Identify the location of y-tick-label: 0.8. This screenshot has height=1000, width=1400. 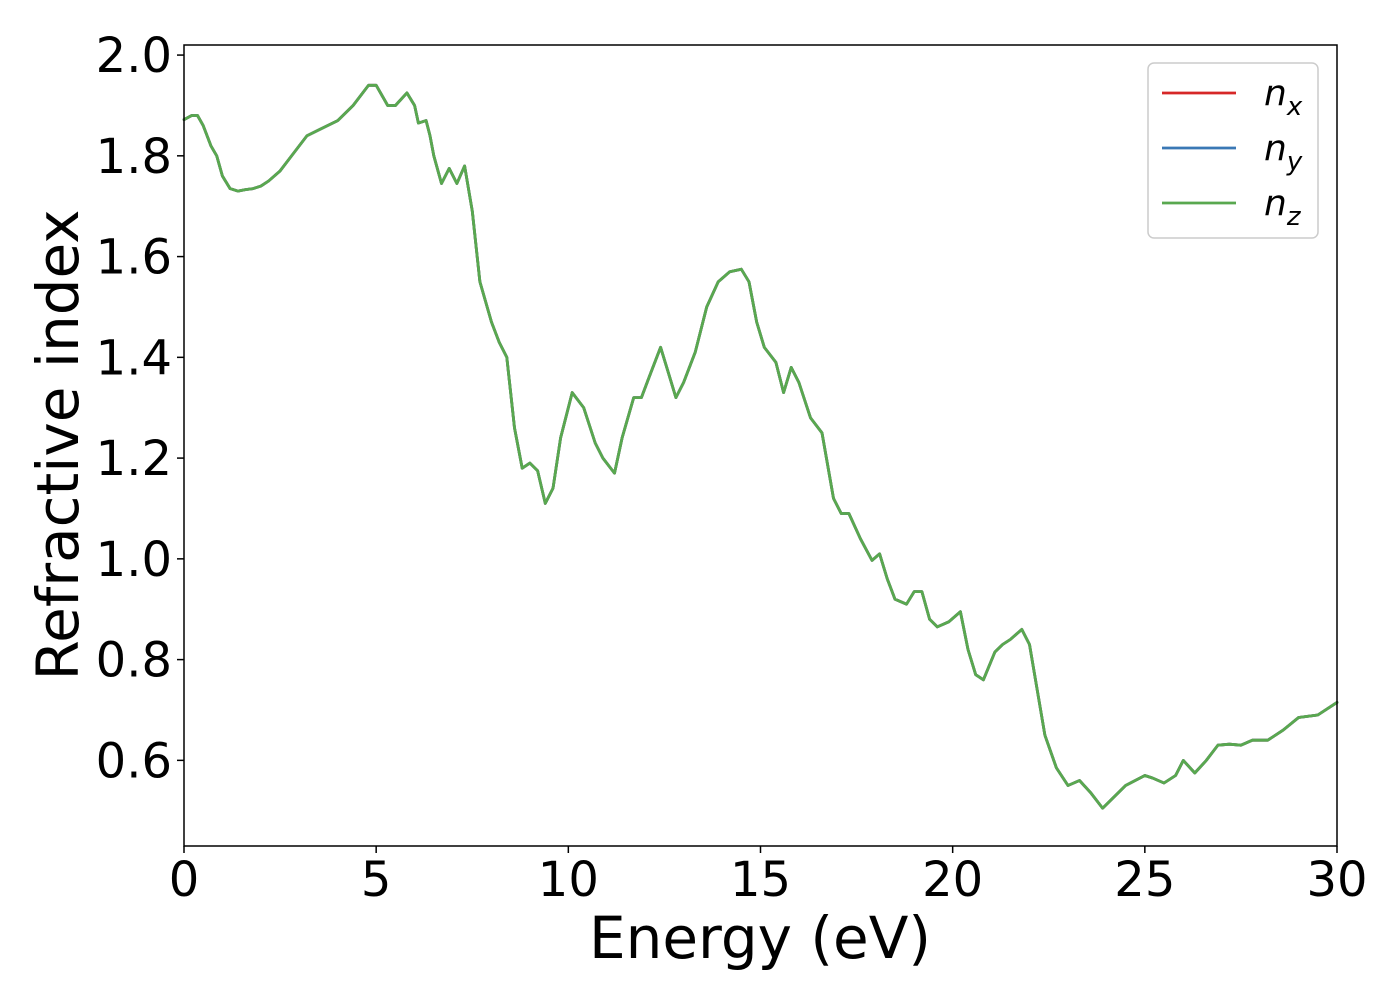
(134, 661).